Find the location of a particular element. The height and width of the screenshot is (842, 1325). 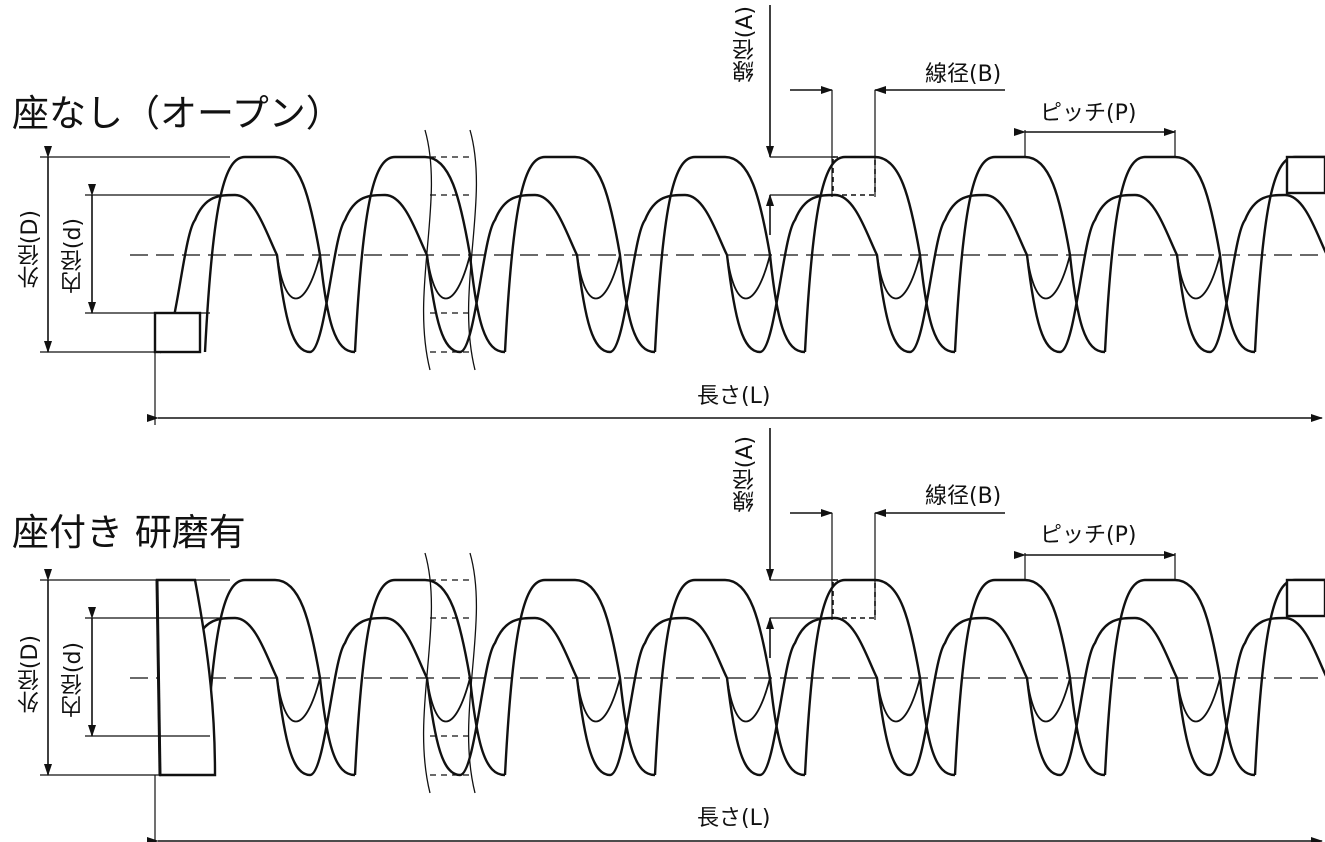

ground-end-coil is located at coordinates (186, 677).